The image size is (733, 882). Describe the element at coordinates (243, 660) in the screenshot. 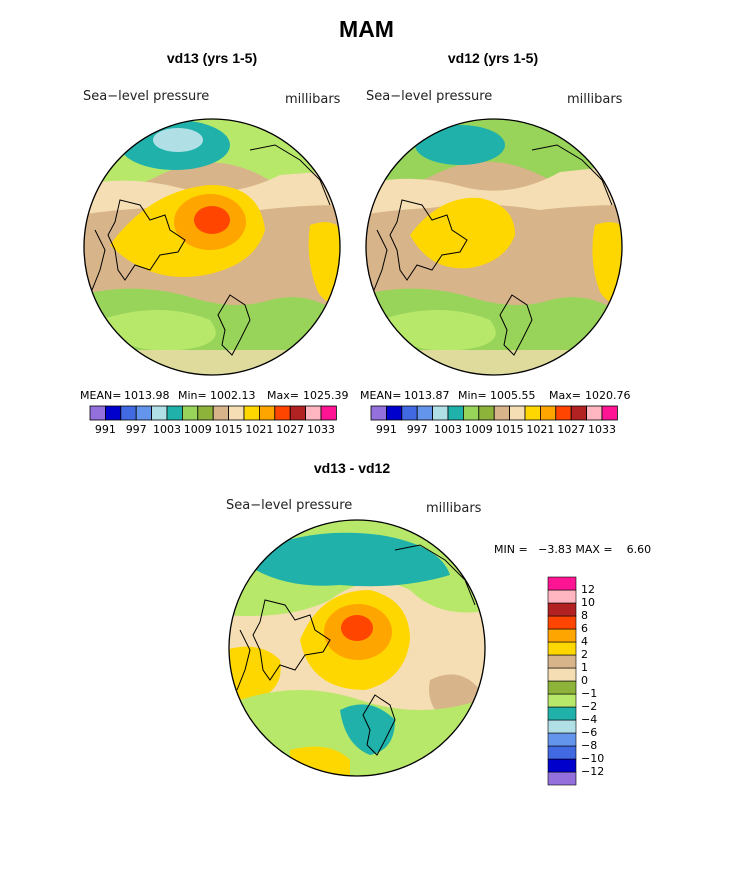

I see `map-3-coastline-america` at that location.